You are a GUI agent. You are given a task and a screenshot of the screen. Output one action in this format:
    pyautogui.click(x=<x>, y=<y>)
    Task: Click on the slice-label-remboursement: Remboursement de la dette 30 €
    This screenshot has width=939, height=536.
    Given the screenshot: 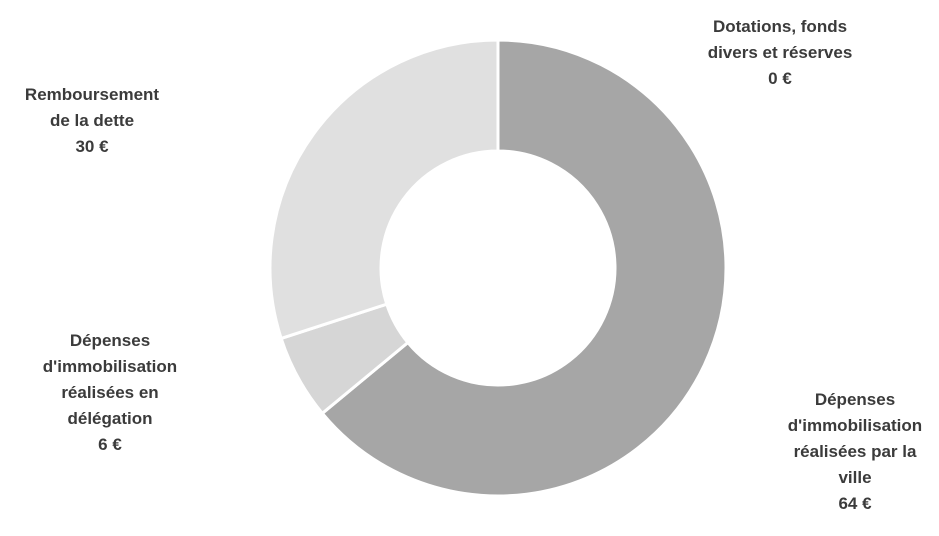 What is the action you would take?
    pyautogui.click(x=96, y=121)
    